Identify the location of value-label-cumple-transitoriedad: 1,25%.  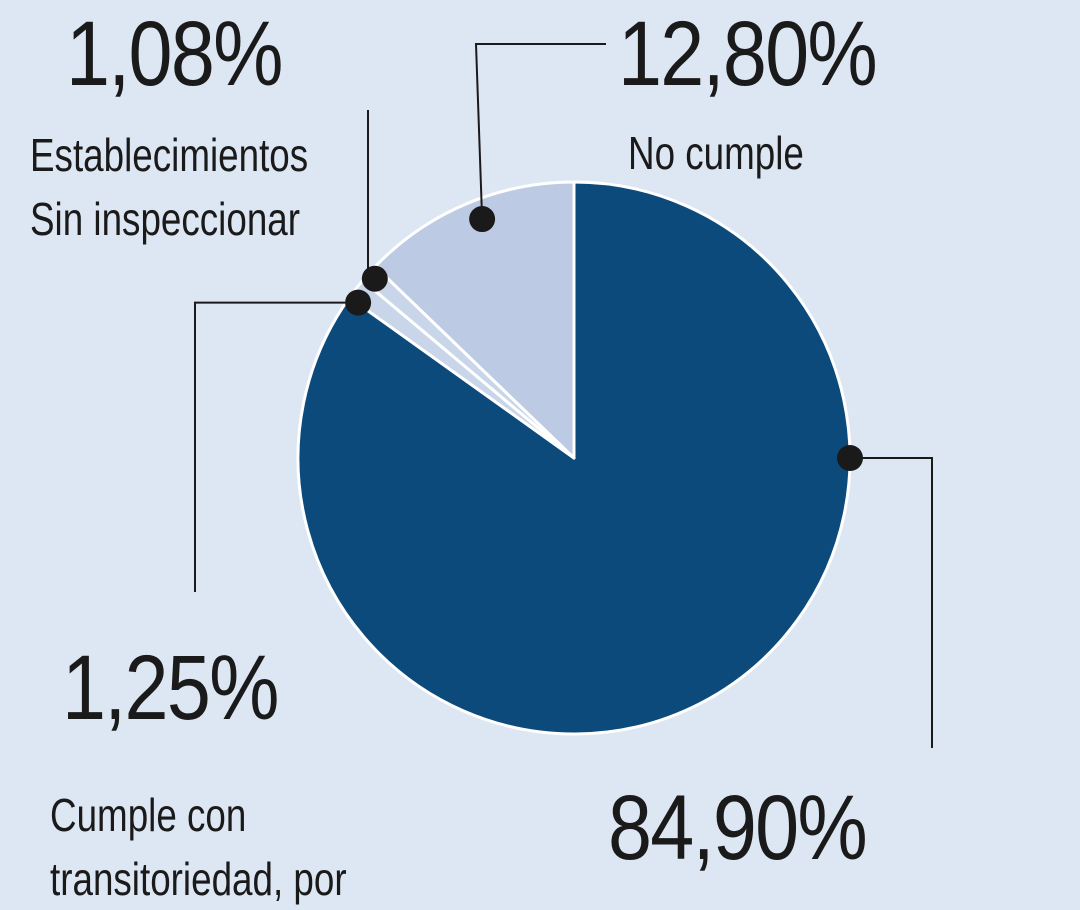
(170, 688).